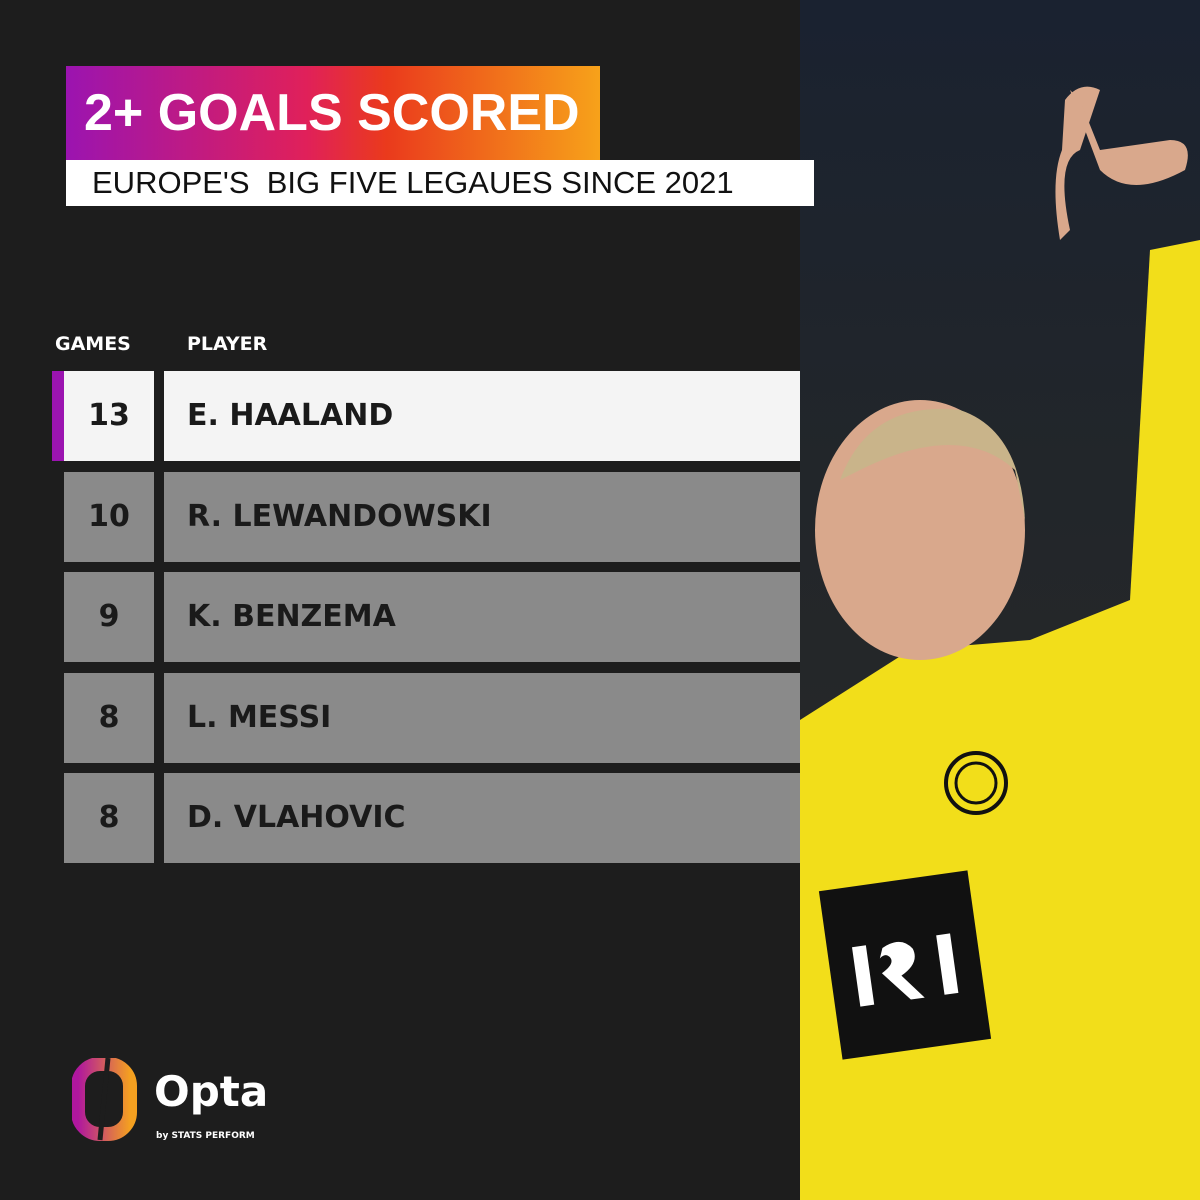  I want to click on table-row: 9 K. BENZEMA, so click(432, 617).